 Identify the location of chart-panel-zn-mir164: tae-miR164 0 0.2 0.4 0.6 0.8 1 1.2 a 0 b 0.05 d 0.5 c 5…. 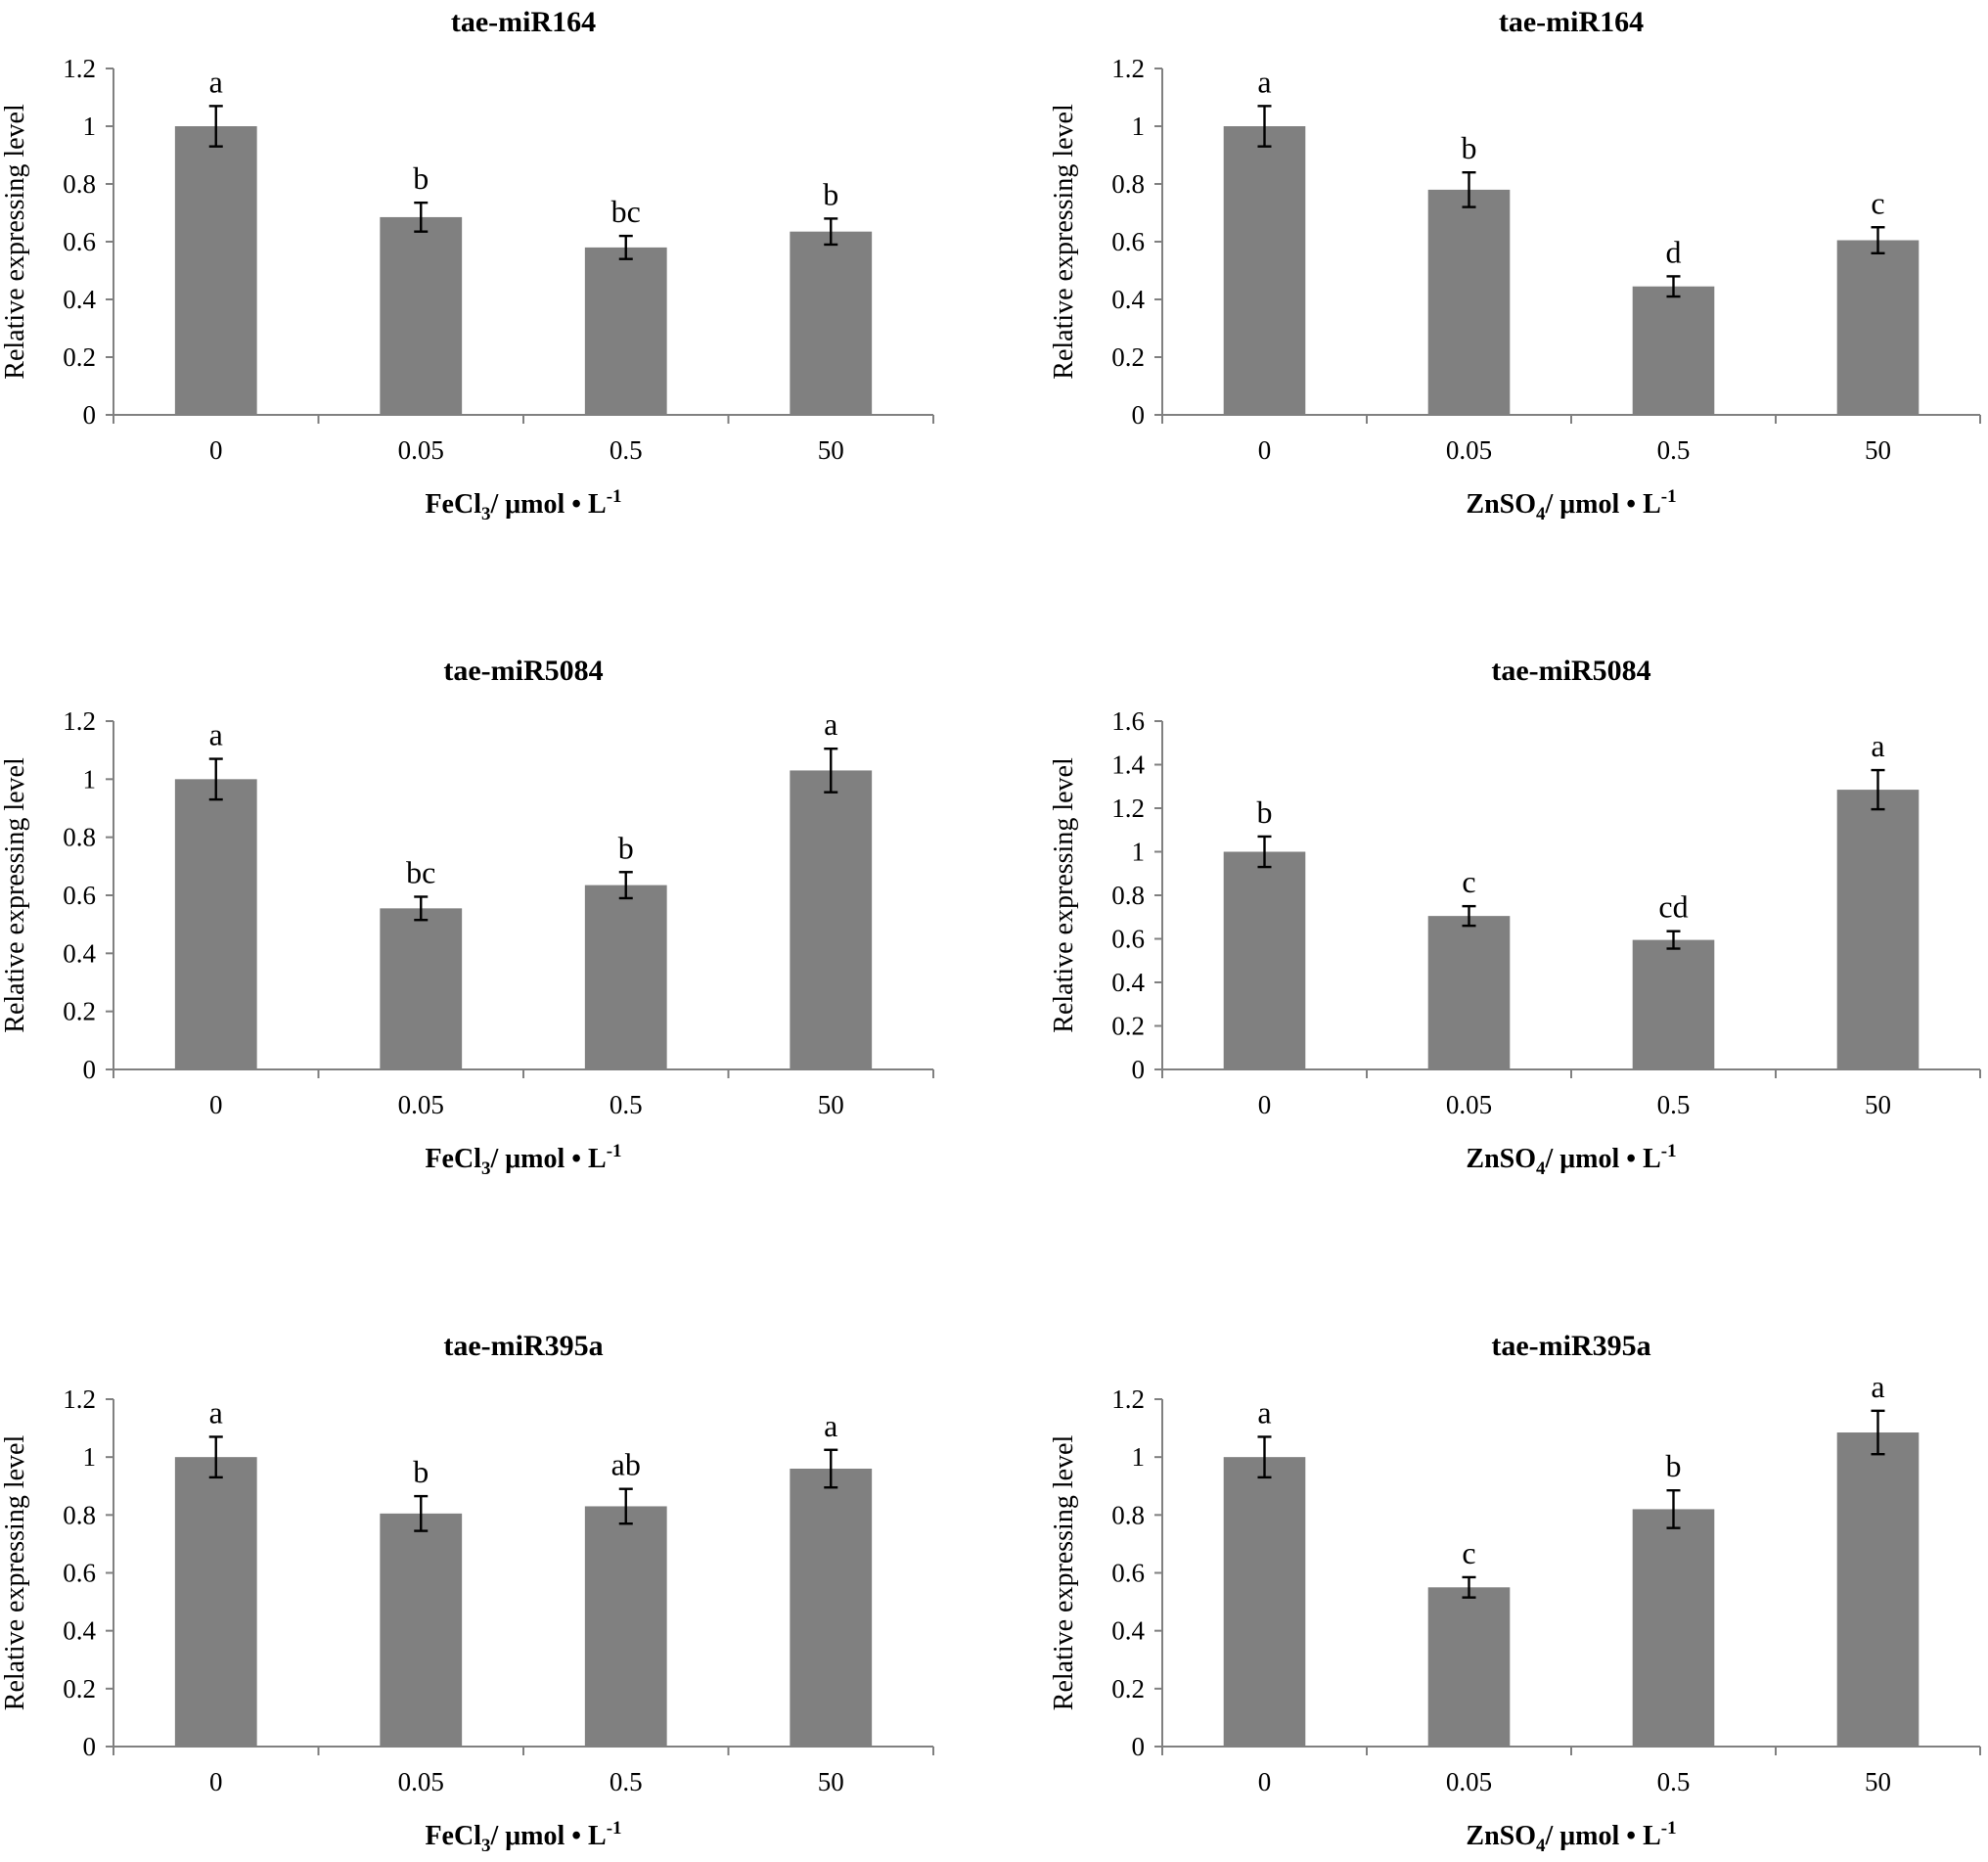
(1515, 265).